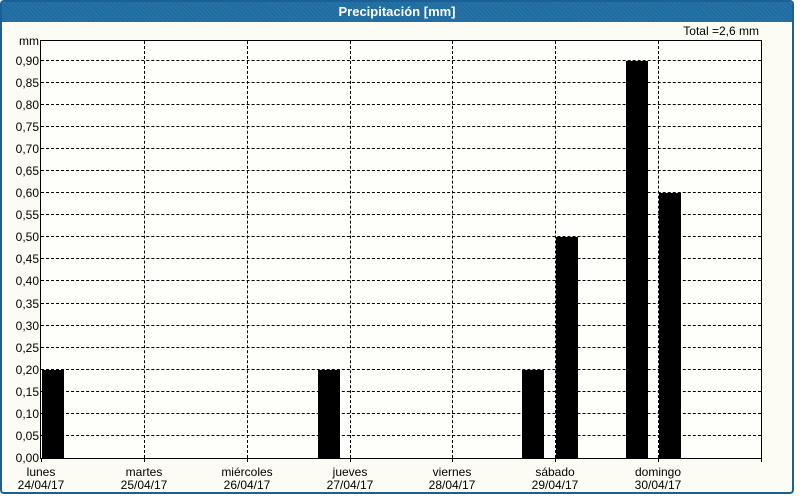 The width and height of the screenshot is (800, 500). I want to click on window-titlebar: Precipitación [mm], so click(397, 12).